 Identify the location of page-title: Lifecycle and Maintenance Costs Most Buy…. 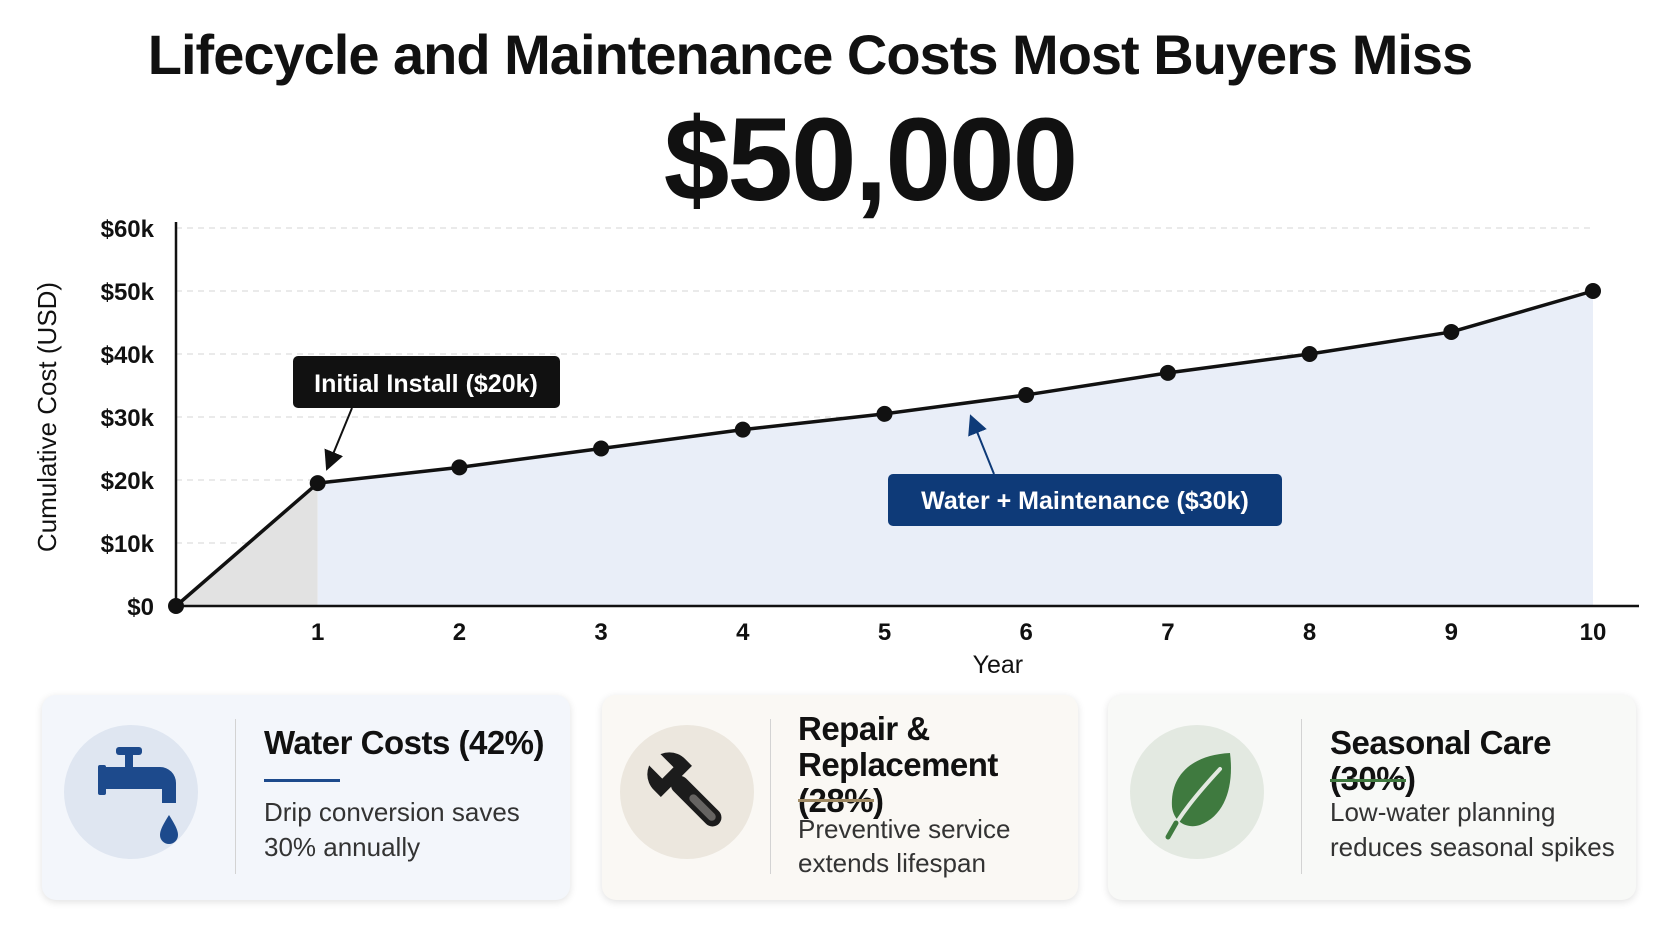
(810, 54).